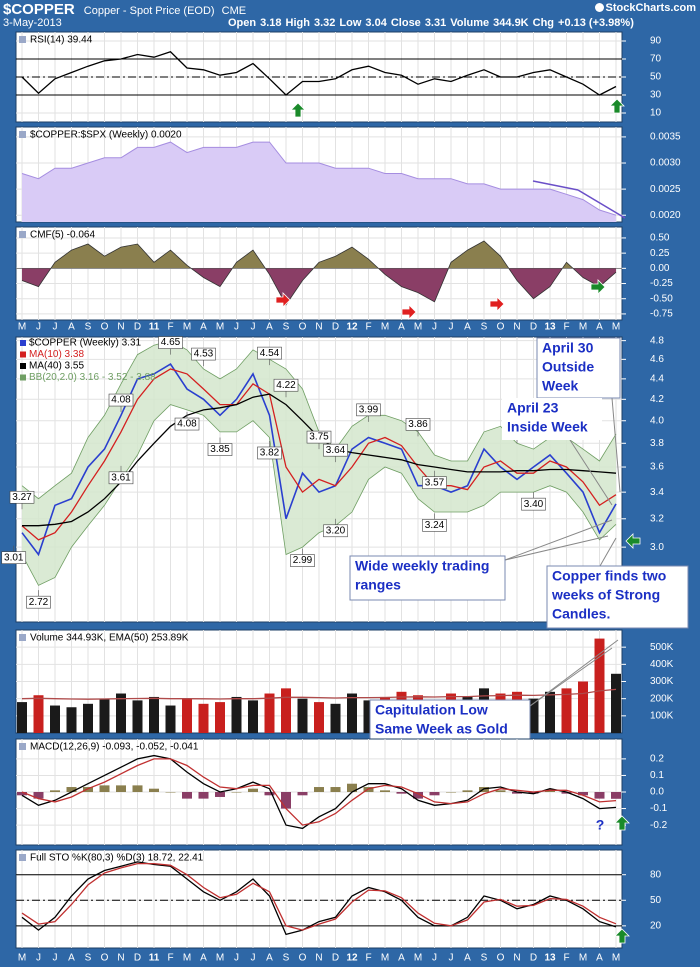 This screenshot has height=967, width=700. Describe the element at coordinates (661, 283) in the screenshot. I see `y-tick-label: -0.25` at that location.